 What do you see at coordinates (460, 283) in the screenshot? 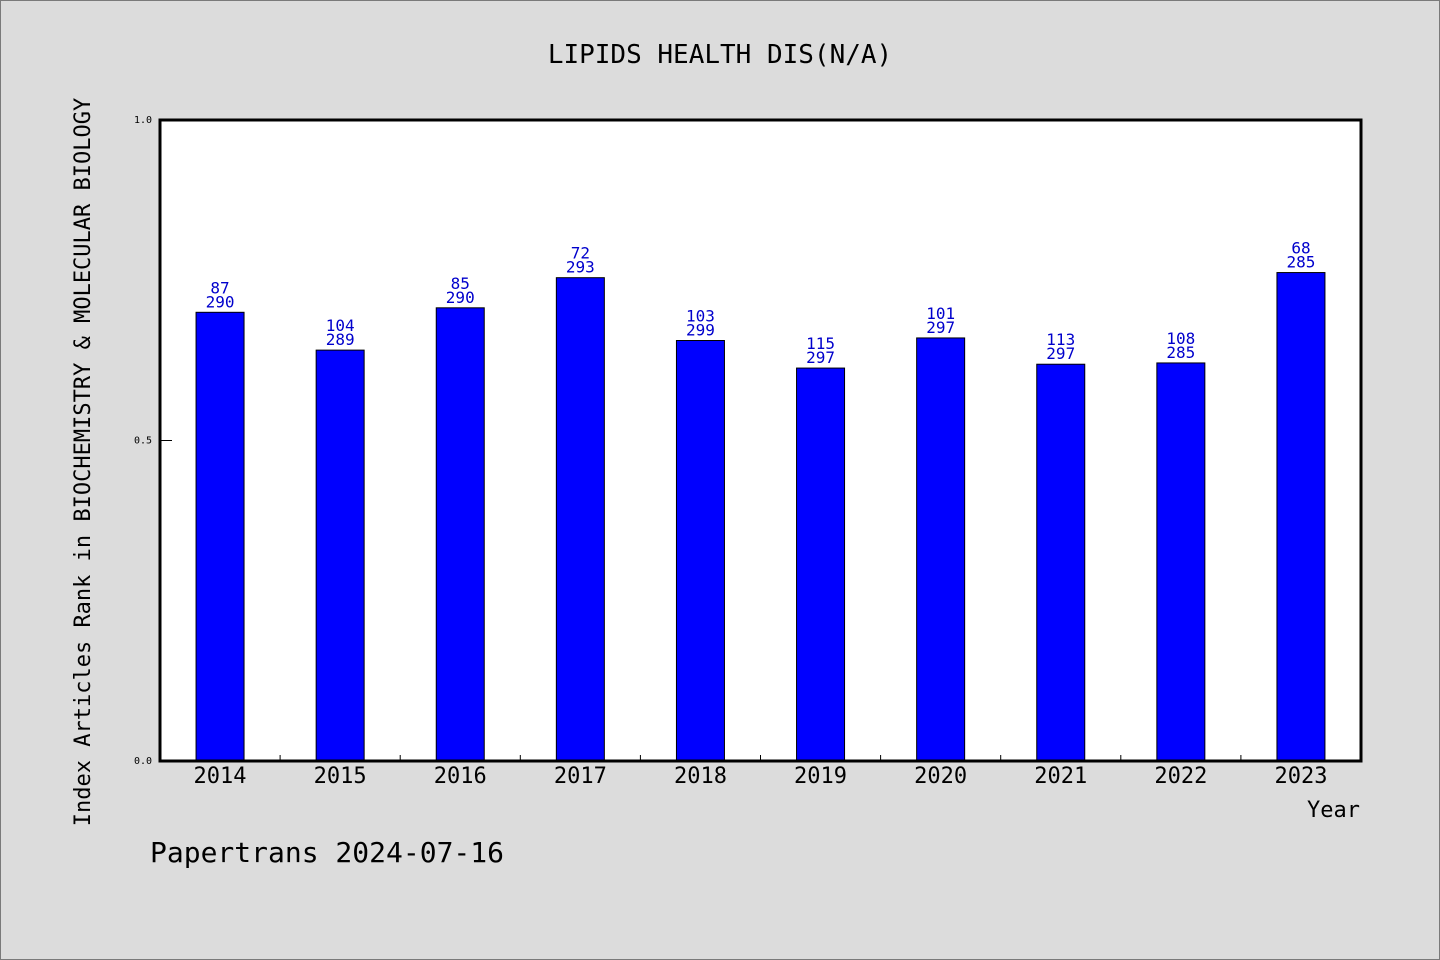
I see `bar-rank-label-2016: 85` at bounding box center [460, 283].